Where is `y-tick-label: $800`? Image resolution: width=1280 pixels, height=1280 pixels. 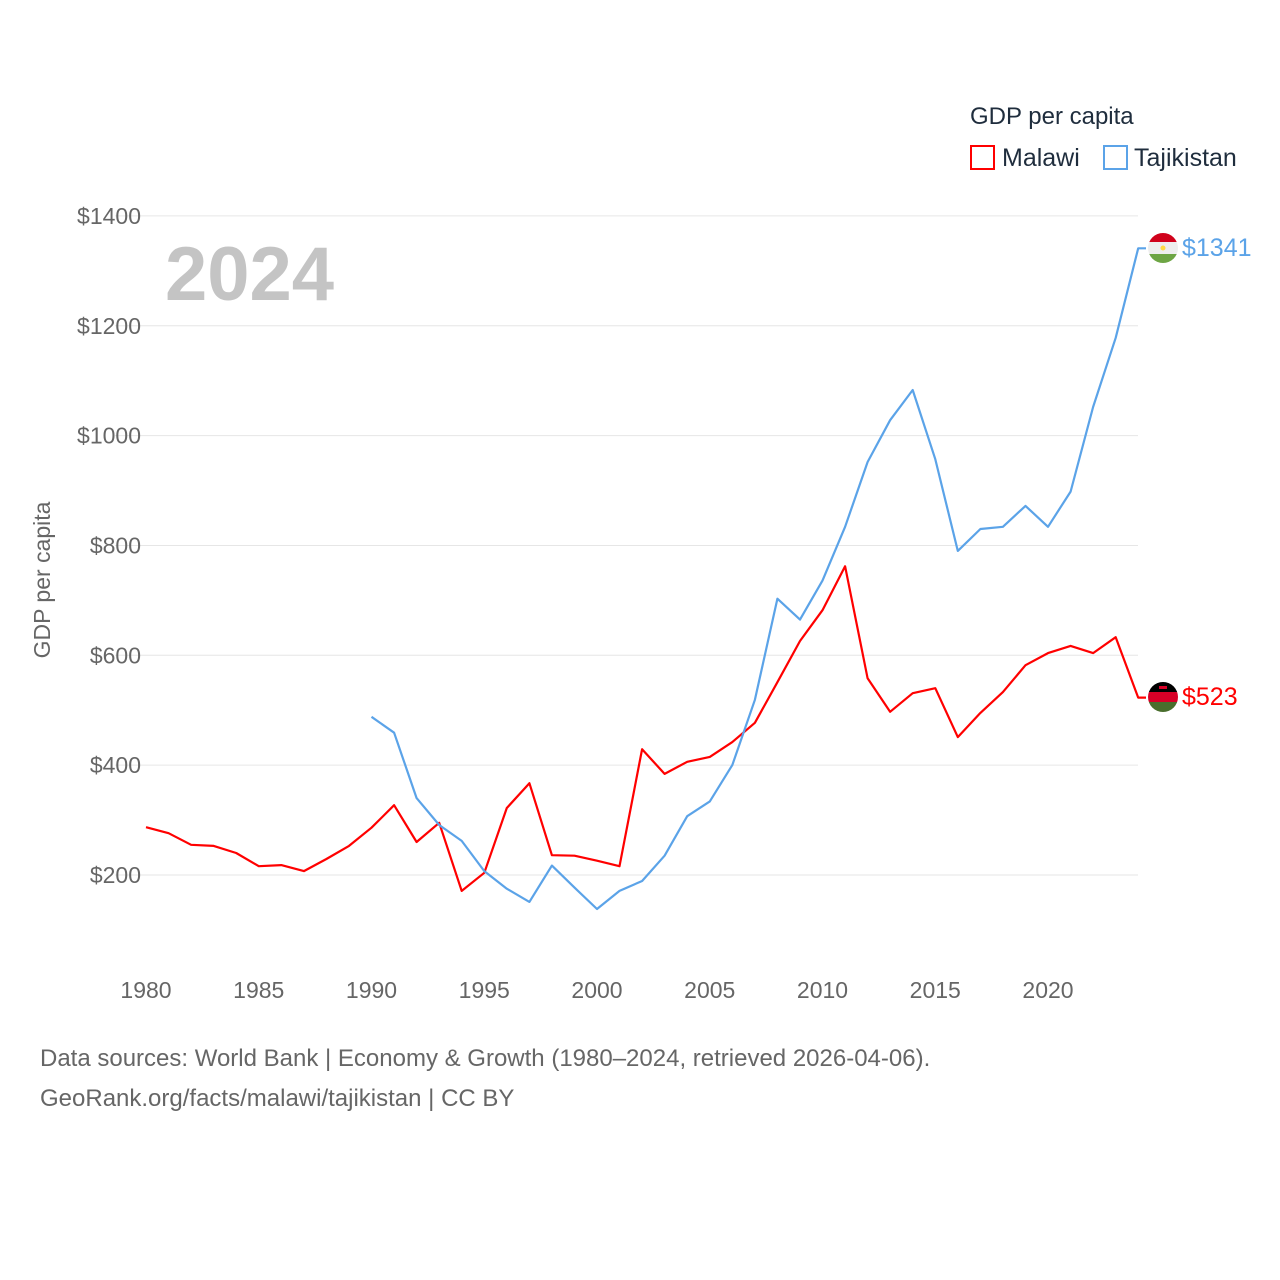 y-tick-label: $800 is located at coordinates (115, 545).